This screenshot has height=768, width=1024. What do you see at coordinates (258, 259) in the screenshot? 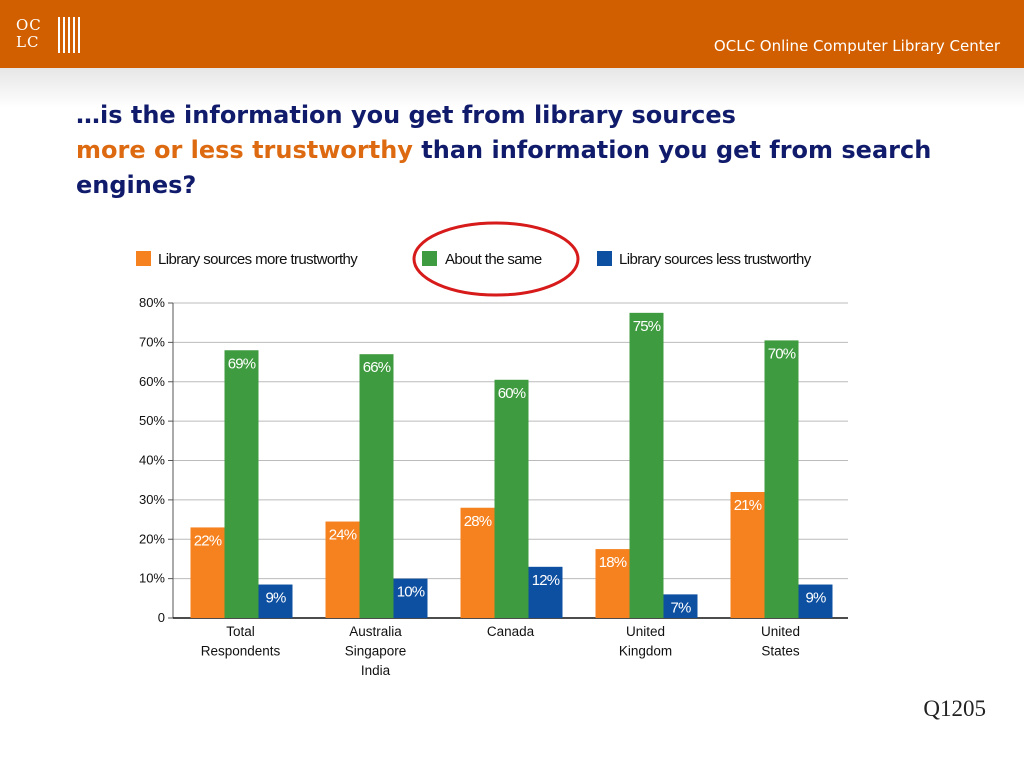
I see `legend-label: Library sources more trustworthy` at bounding box center [258, 259].